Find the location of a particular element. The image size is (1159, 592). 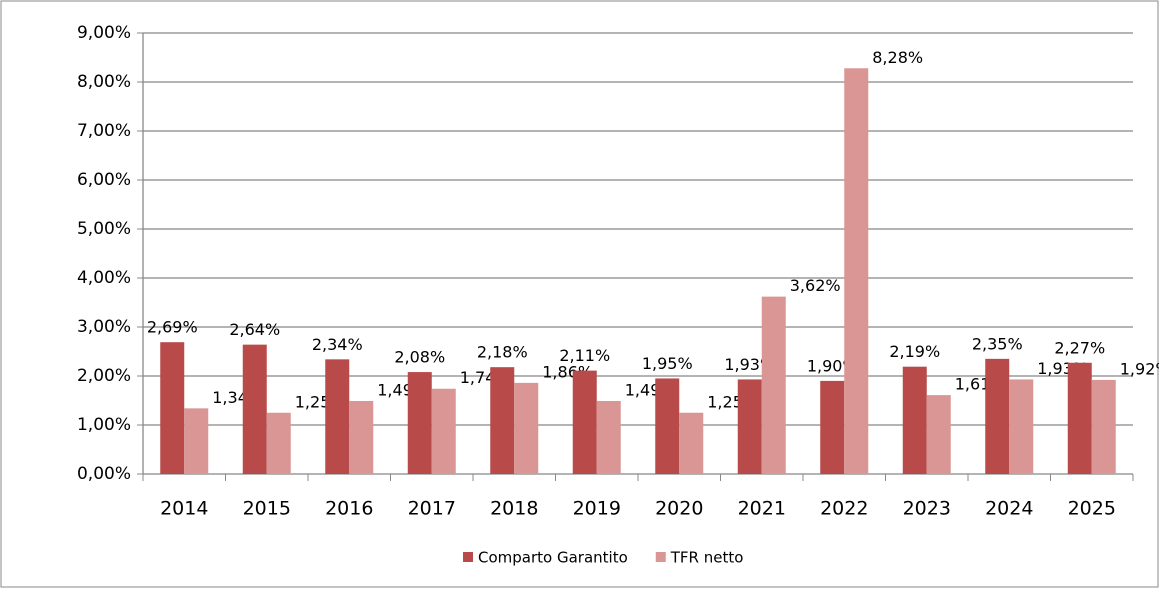

legend-label: TFR netto is located at coordinates (707, 558).